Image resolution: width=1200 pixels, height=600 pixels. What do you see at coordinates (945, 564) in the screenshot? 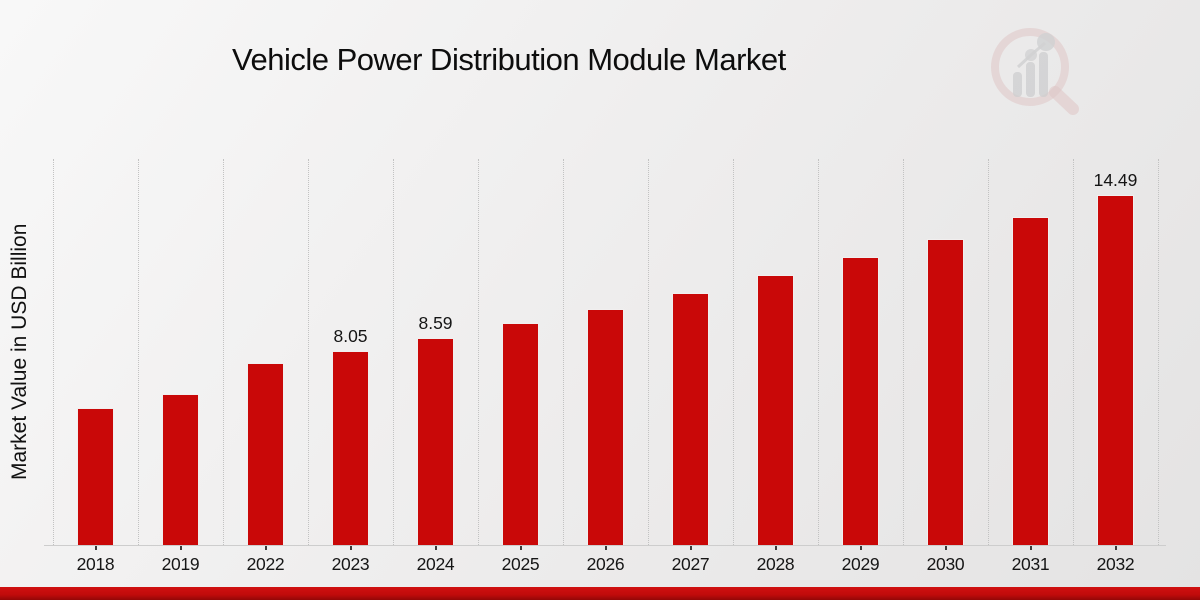
I see `x-tick-label: 2030` at bounding box center [945, 564].